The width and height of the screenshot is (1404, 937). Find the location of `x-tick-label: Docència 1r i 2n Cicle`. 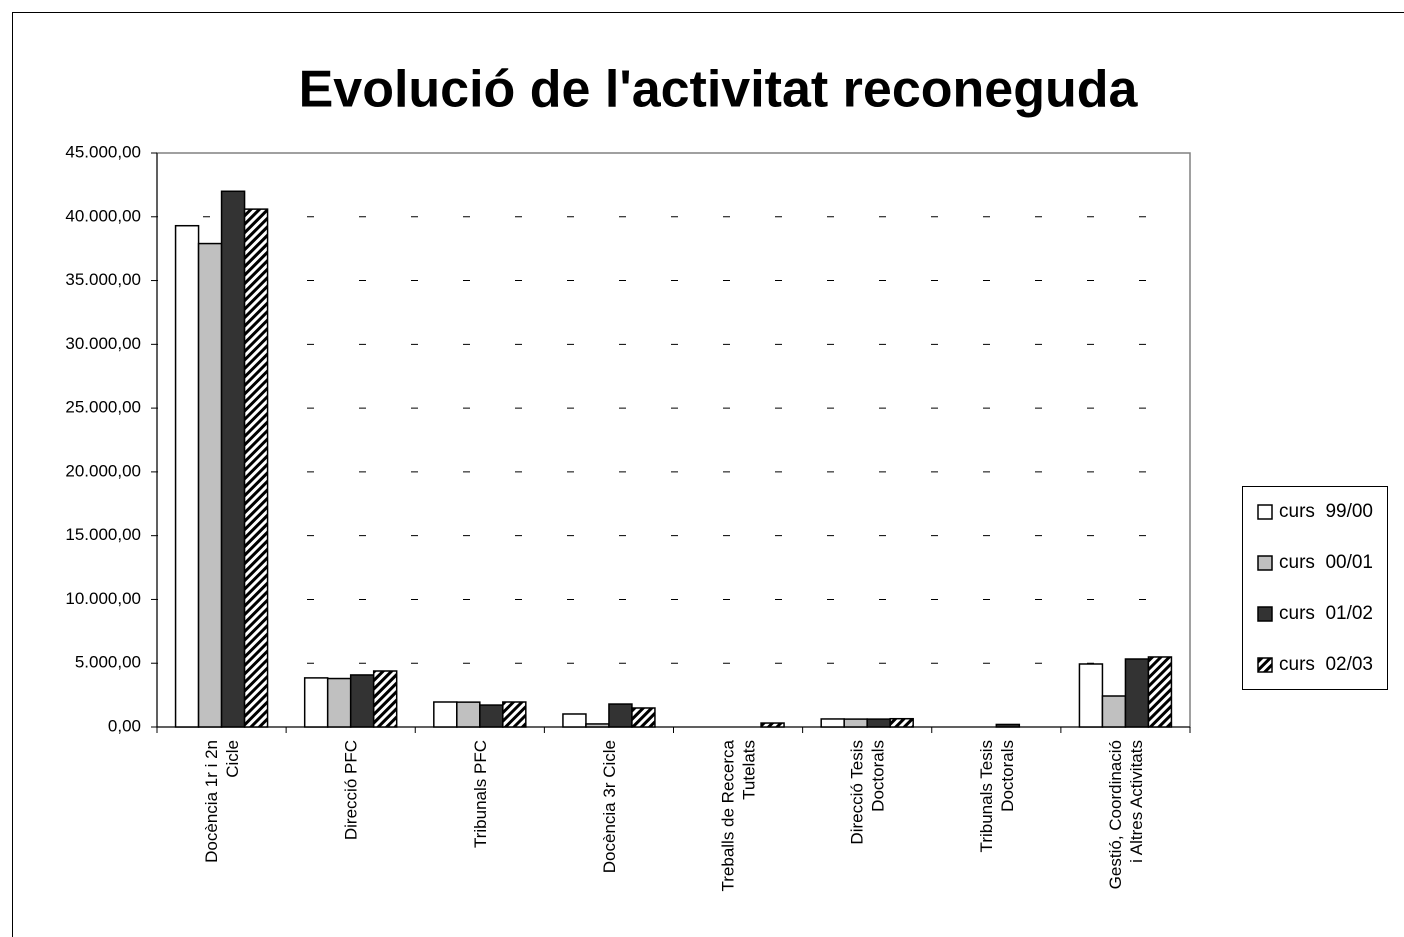

x-tick-label: Docència 1r i 2n Cicle is located at coordinates (222, 801).